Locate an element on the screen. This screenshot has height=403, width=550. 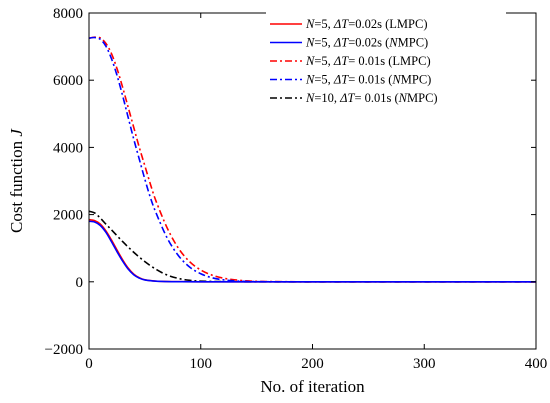
x-axis-label: No. of iteration is located at coordinates (312, 386).